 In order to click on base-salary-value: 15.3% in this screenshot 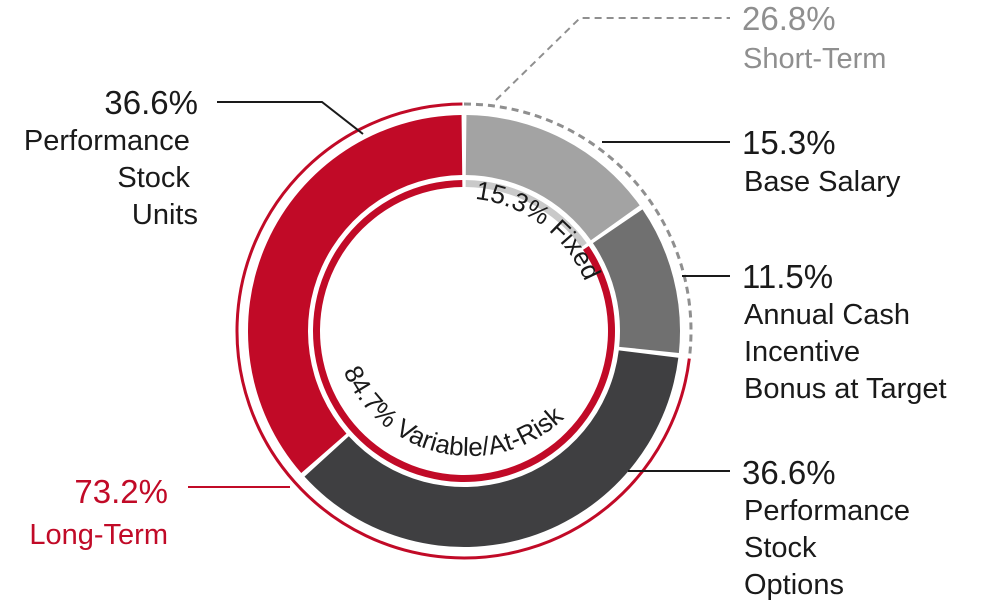, I will do `click(789, 142)`.